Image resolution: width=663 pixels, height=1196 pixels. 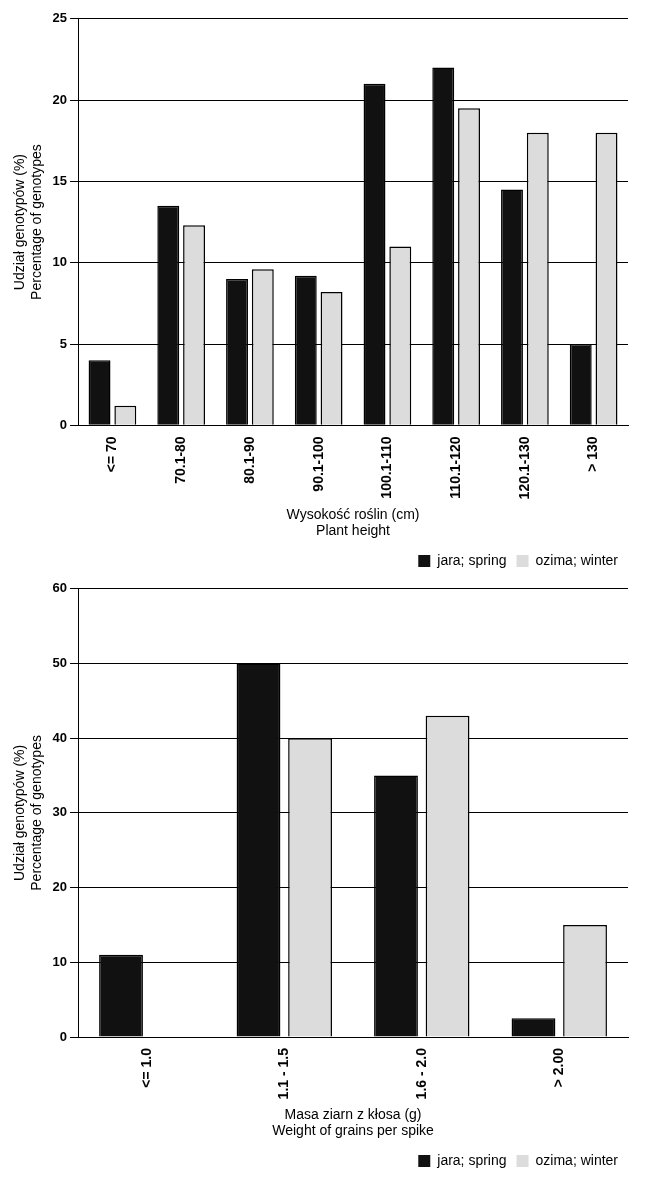 What do you see at coordinates (145, 1067) in the screenshot?
I see `x-tick-label: <= 1.0` at bounding box center [145, 1067].